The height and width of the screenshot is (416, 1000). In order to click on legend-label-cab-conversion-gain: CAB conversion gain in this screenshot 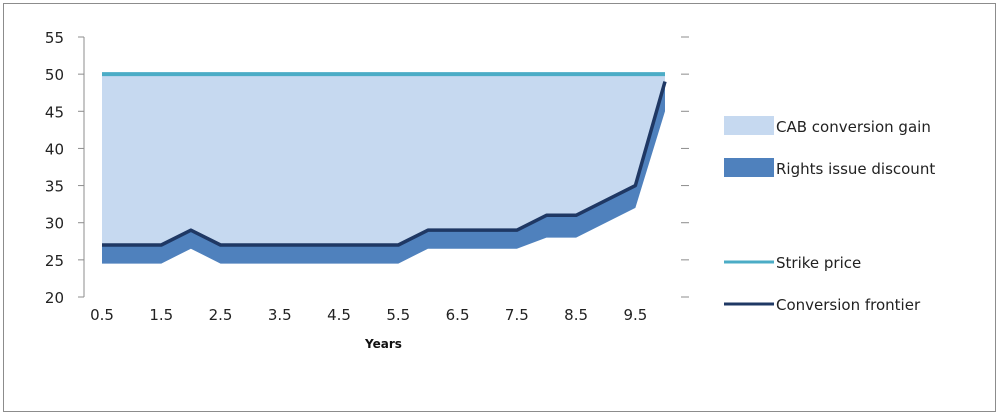, I will do `click(853, 127)`.